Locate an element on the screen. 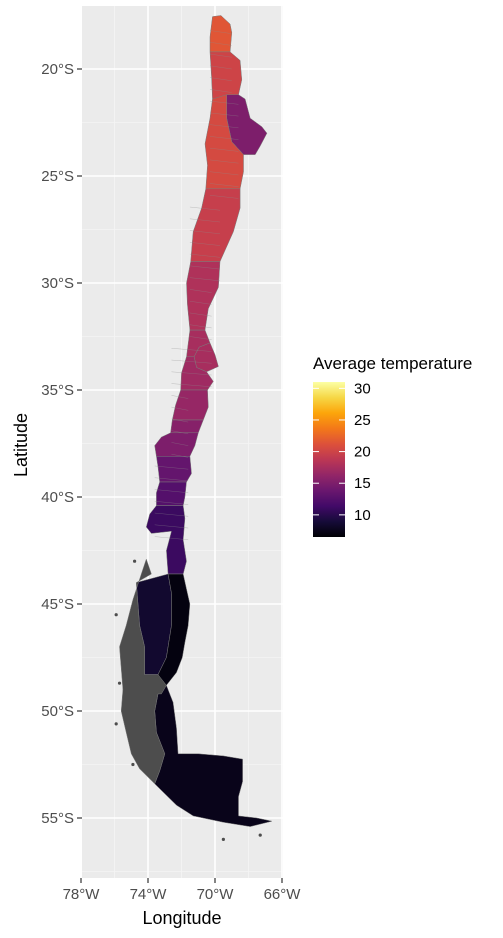 Image resolution: width=503 pixels, height=938 pixels. x-axis: 78°W 74°W 70°W 66°W is located at coordinates (182, 890).